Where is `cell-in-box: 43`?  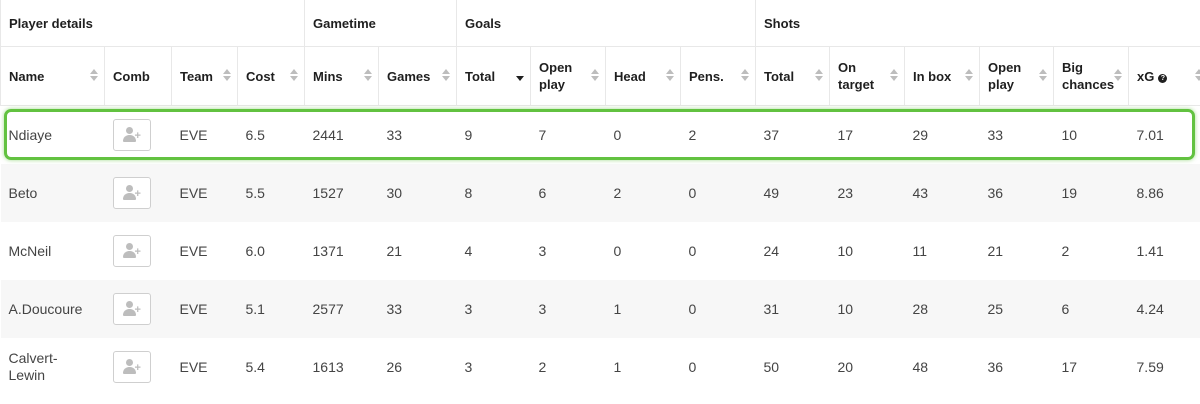
cell-in-box: 43 is located at coordinates (942, 193).